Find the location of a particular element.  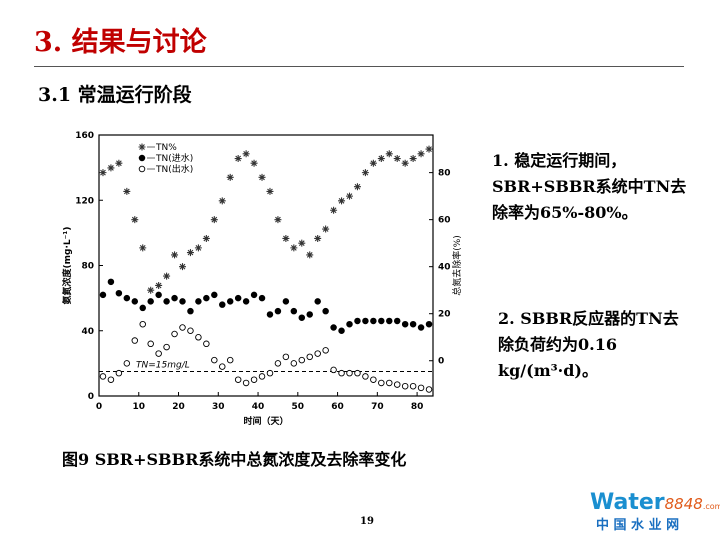

logo: Water8848.com is located at coordinates (655, 502).